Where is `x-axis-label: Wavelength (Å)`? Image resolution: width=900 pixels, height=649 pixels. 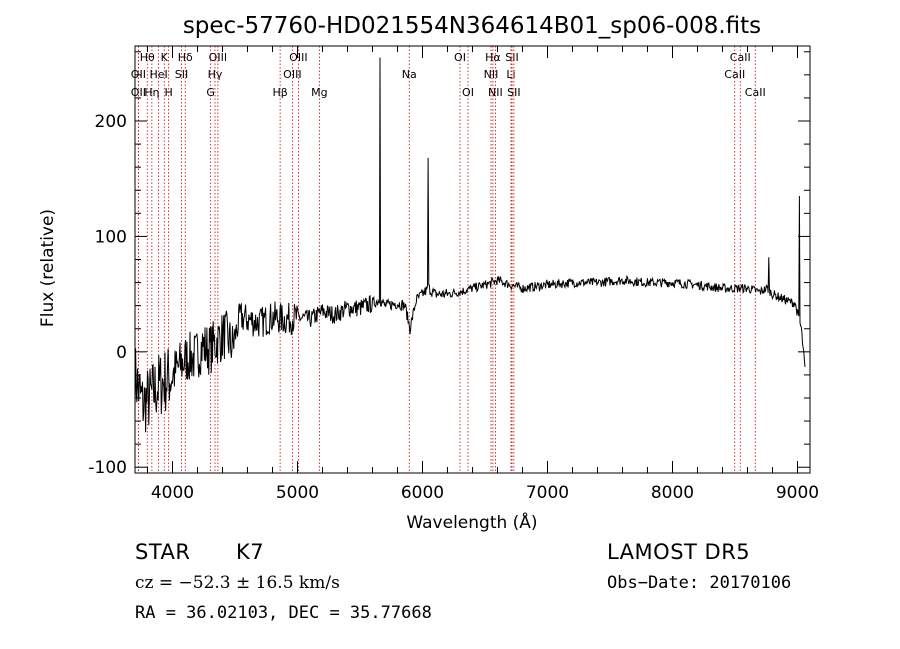
x-axis-label: Wavelength (Å) is located at coordinates (471, 522).